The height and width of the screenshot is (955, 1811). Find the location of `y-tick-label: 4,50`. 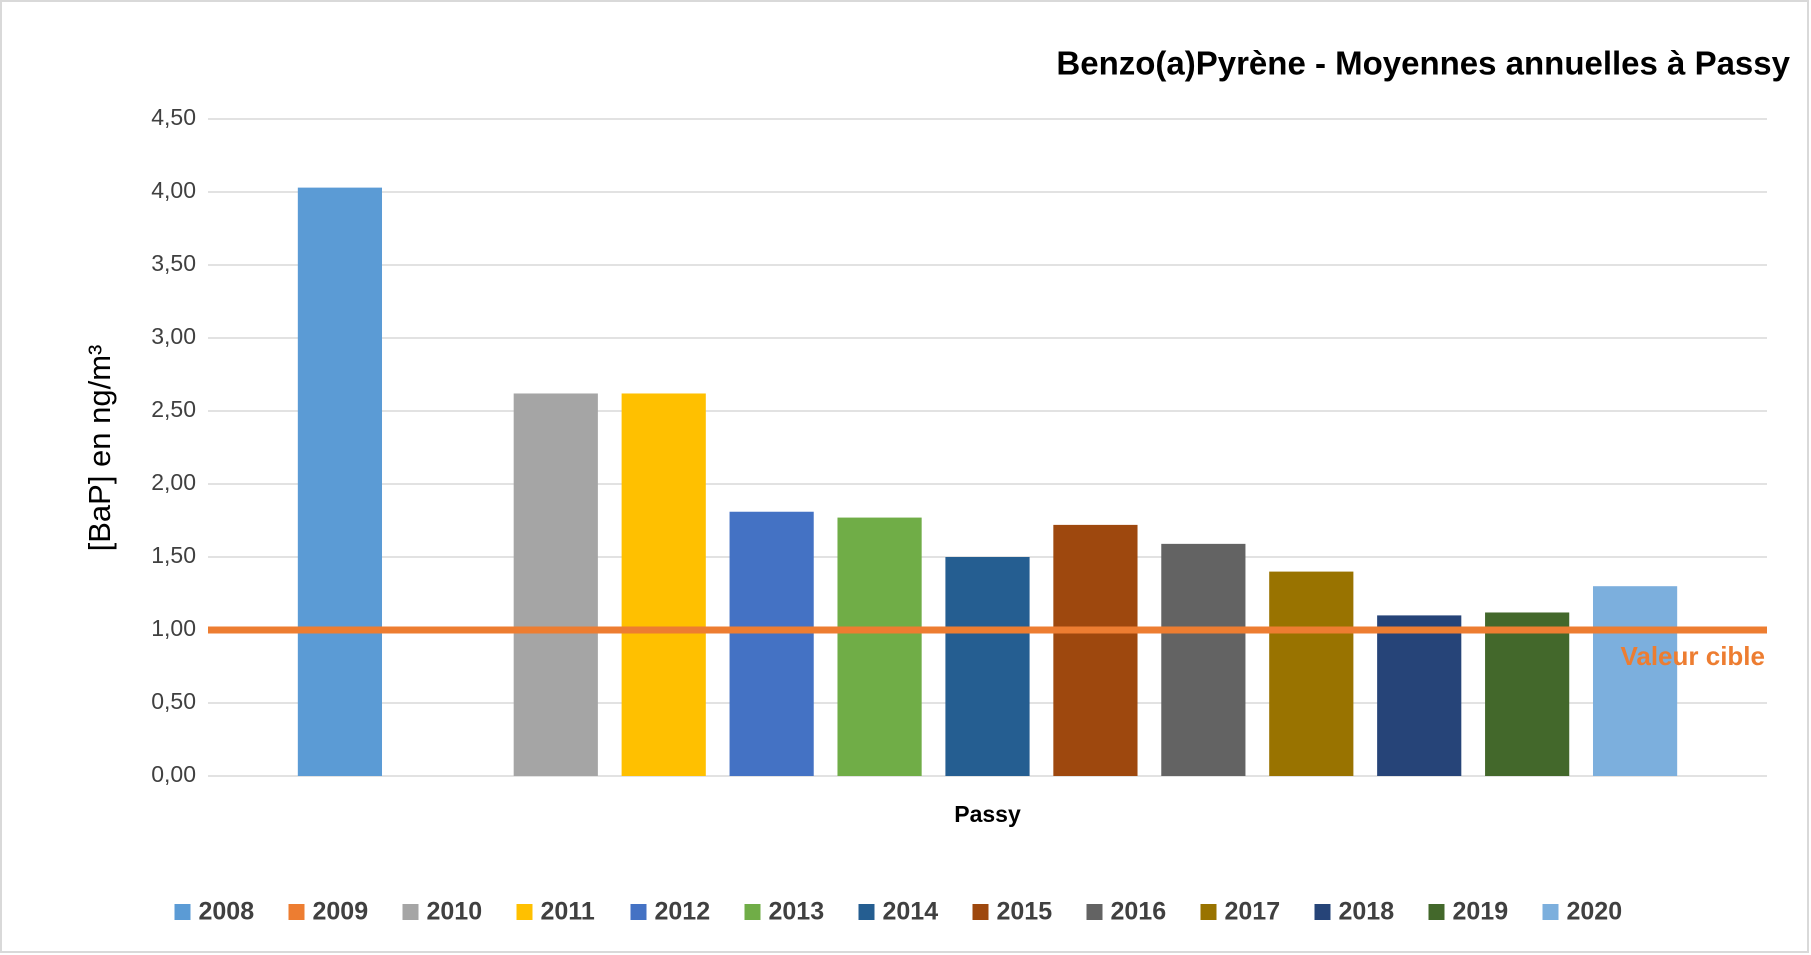

y-tick-label: 4,50 is located at coordinates (173, 117).